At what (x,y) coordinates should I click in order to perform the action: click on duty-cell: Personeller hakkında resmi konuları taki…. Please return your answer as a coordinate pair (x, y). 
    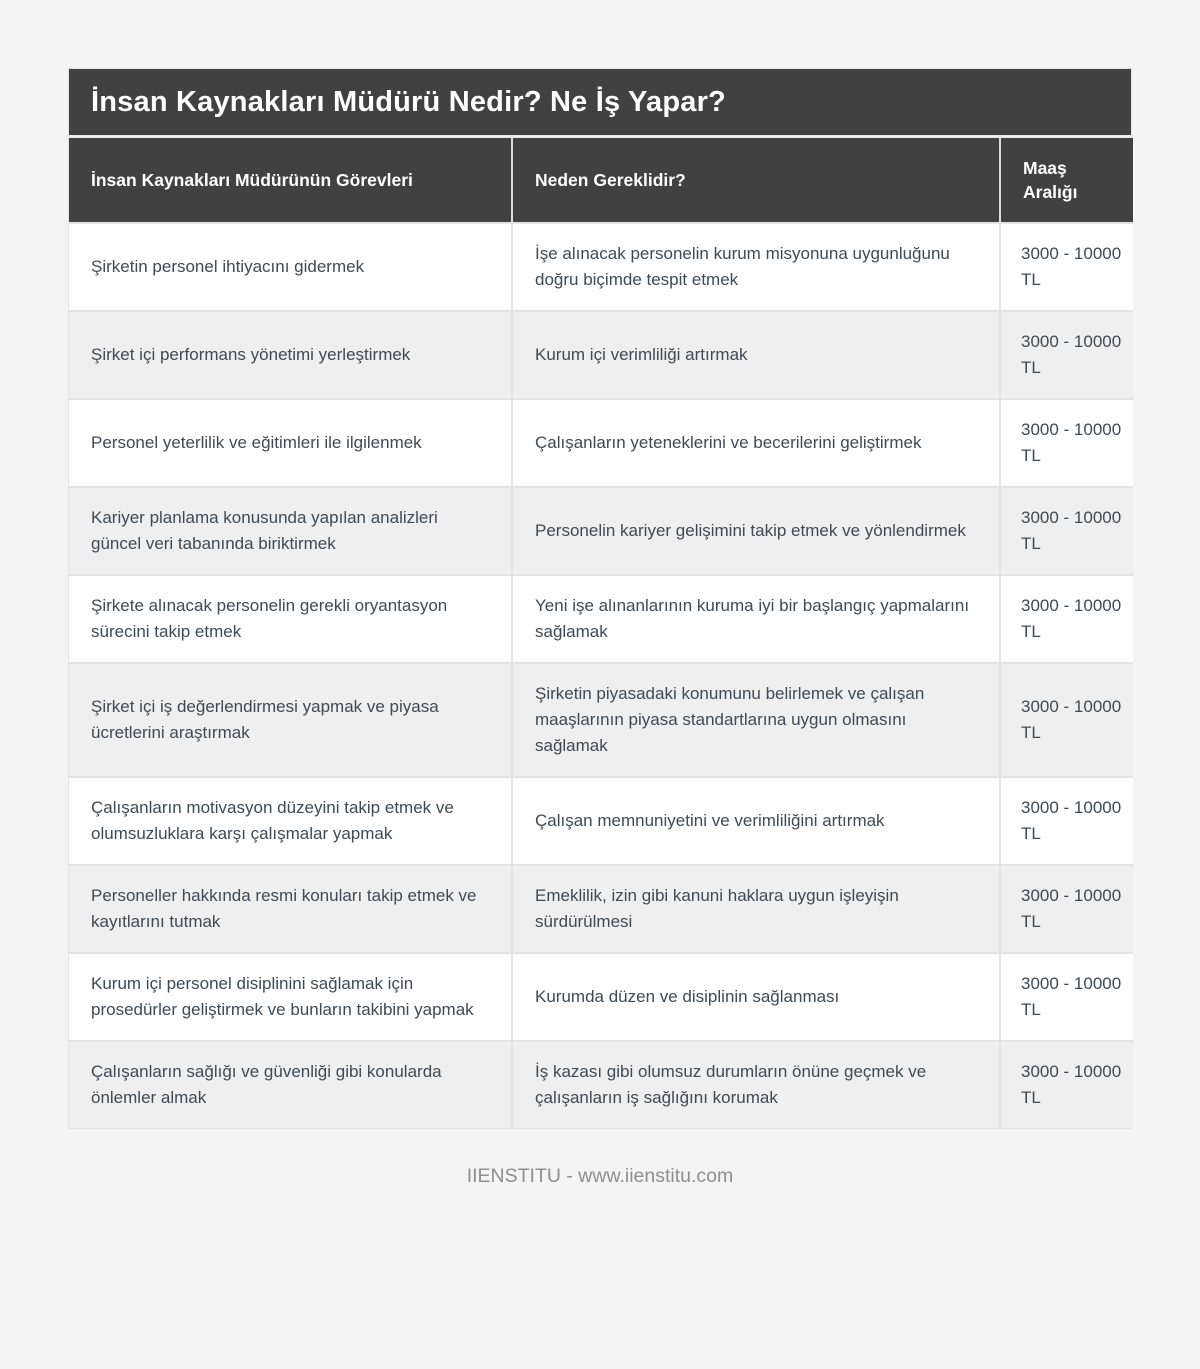
    Looking at the image, I should click on (290, 908).